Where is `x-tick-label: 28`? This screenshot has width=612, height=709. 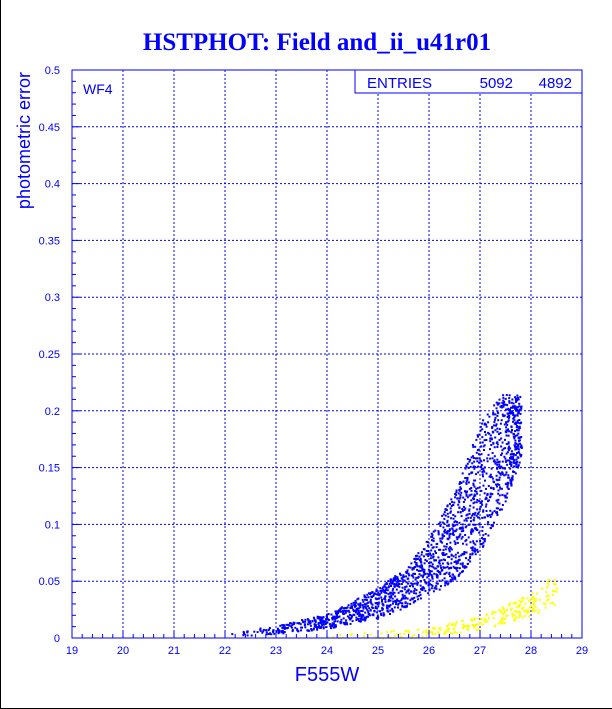 x-tick-label: 28 is located at coordinates (531, 651).